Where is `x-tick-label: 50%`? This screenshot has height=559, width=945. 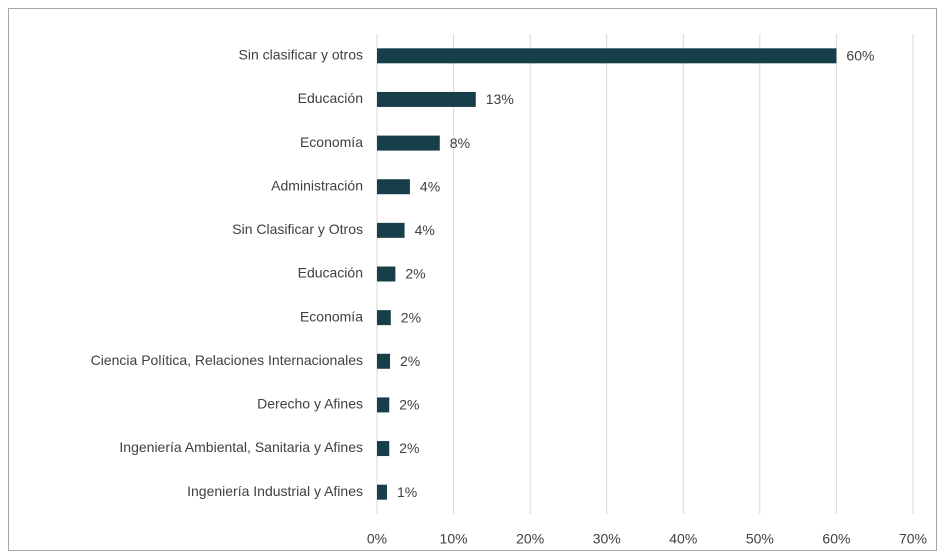
x-tick-label: 50% is located at coordinates (760, 539).